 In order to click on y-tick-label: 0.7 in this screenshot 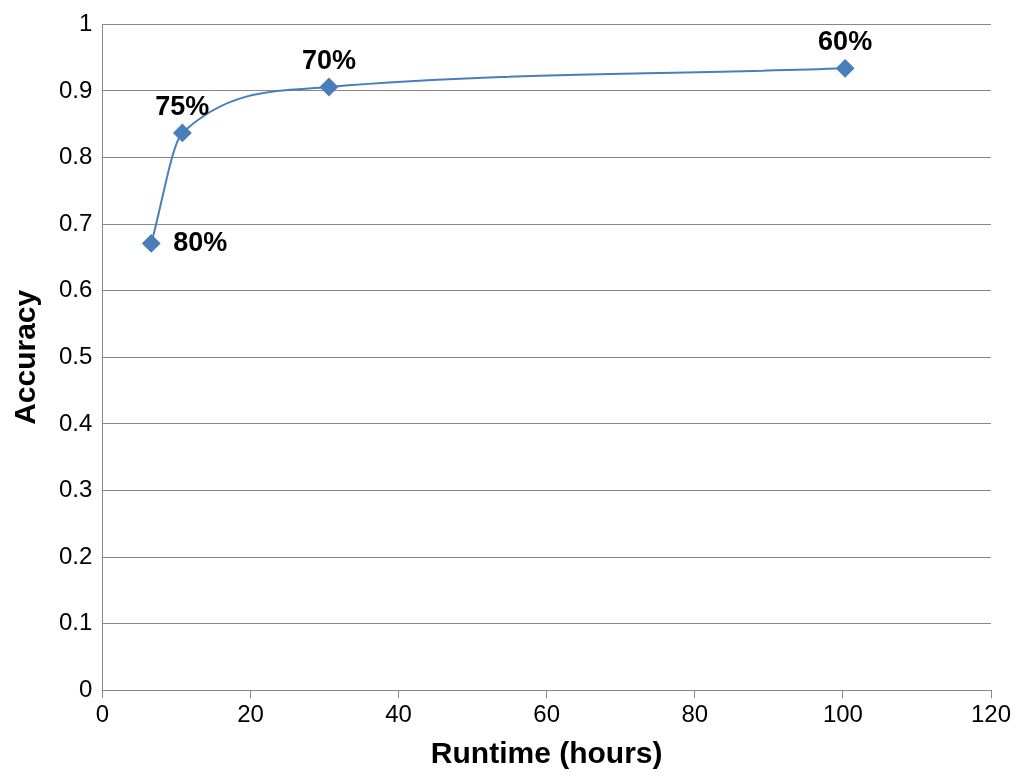, I will do `click(75, 222)`.